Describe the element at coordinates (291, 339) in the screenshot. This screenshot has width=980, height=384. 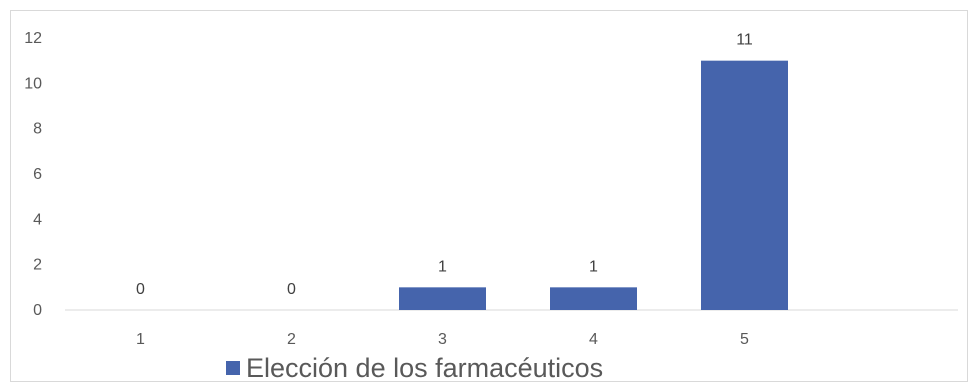
I see `x-tick-label: 2` at that location.